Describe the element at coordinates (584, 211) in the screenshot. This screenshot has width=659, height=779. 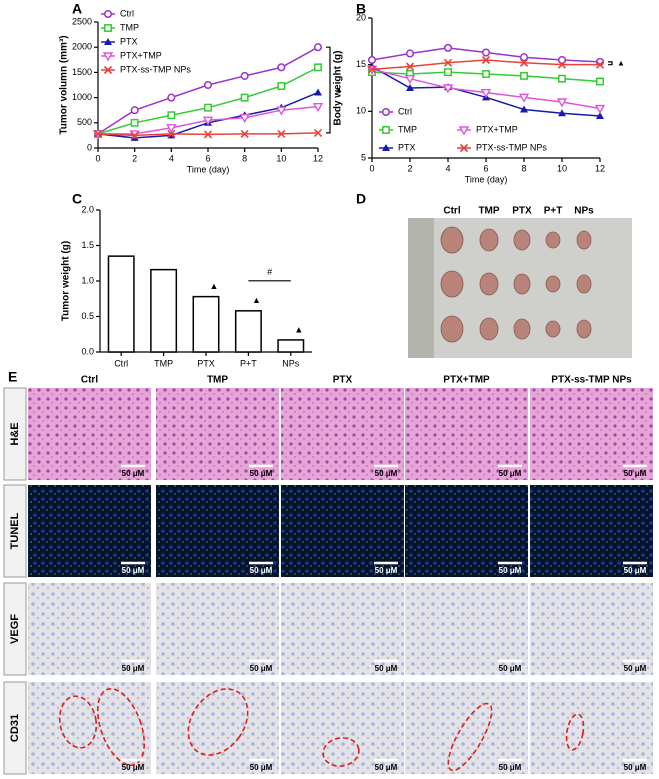
I see `photo-label: NPs` at that location.